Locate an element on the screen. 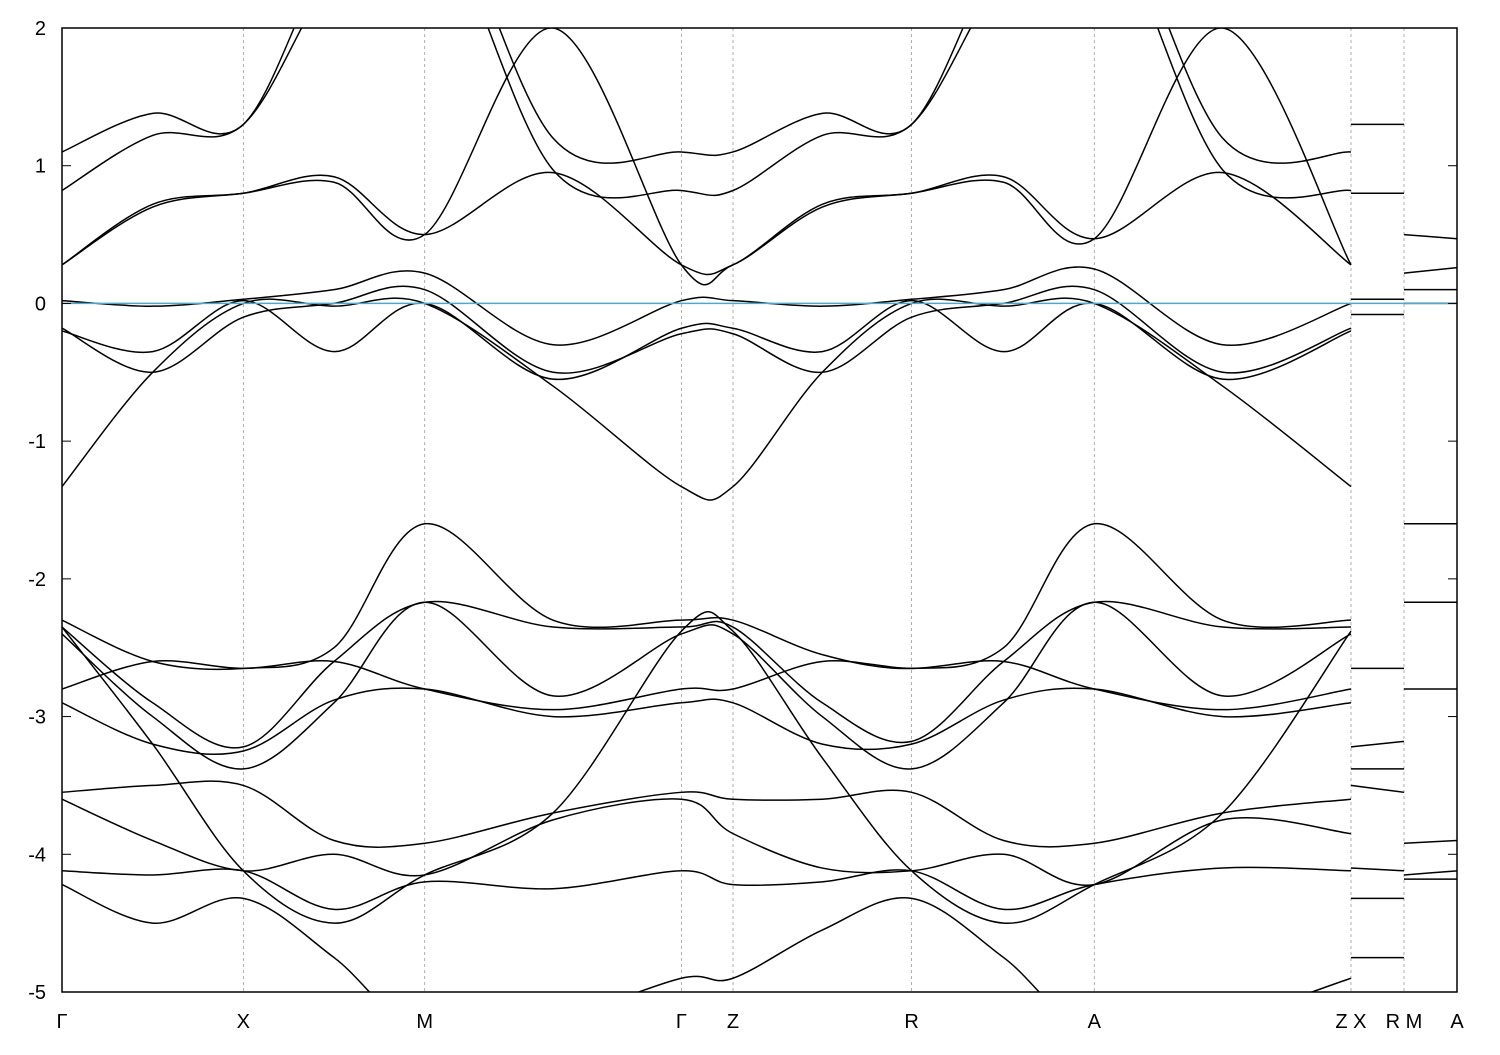 The height and width of the screenshot is (1055, 1500). y-tick-label: -1 is located at coordinates (37, 442).